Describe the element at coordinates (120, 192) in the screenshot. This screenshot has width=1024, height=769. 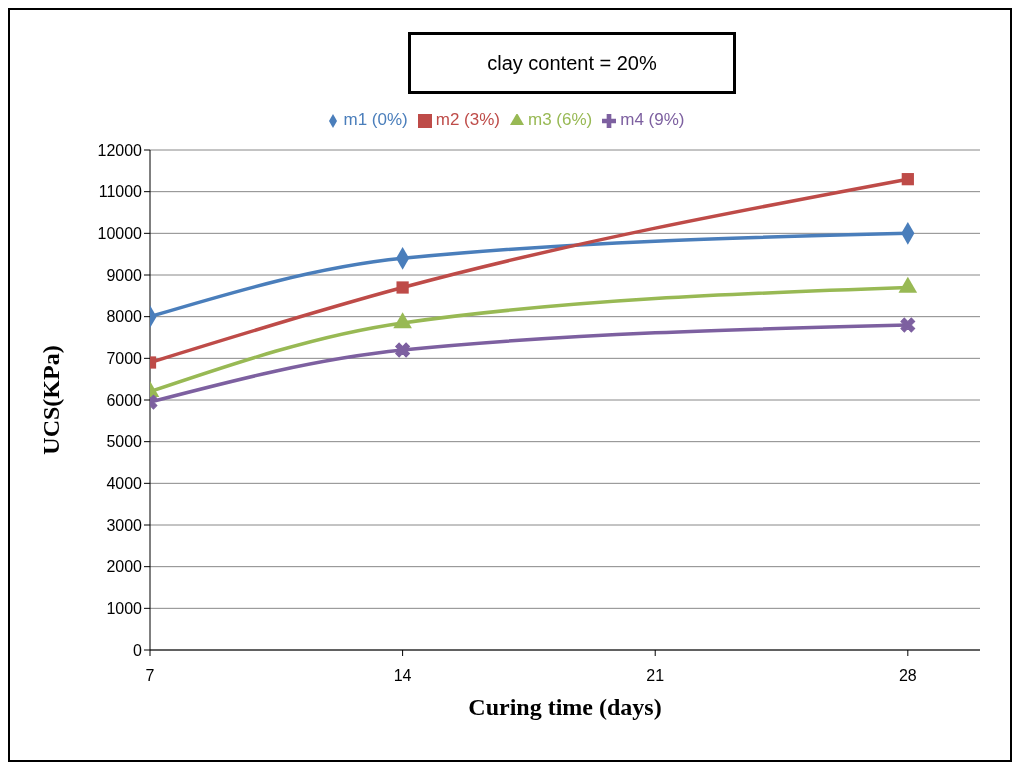
I see `y-tick-label: 11000` at that location.